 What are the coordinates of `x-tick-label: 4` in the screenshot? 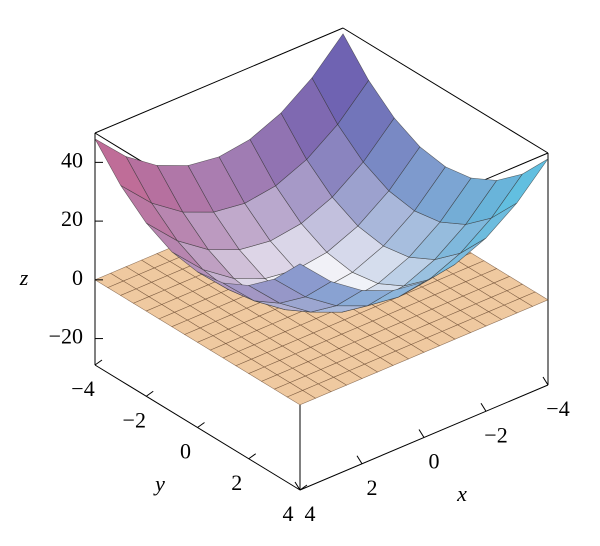 It's located at (310, 513).